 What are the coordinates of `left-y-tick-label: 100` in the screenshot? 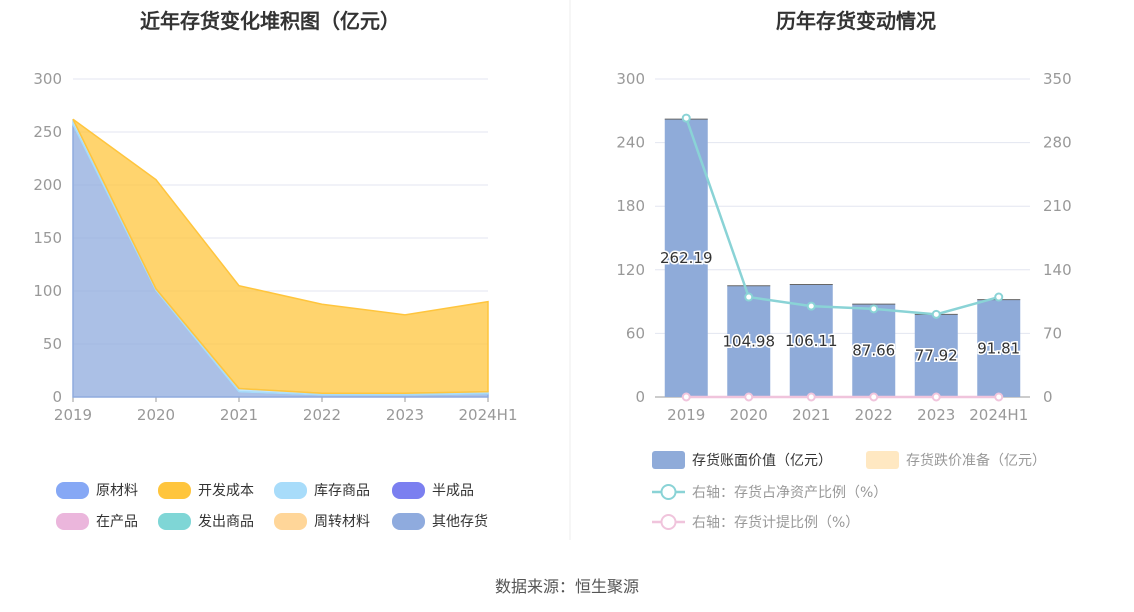 It's located at (47, 291).